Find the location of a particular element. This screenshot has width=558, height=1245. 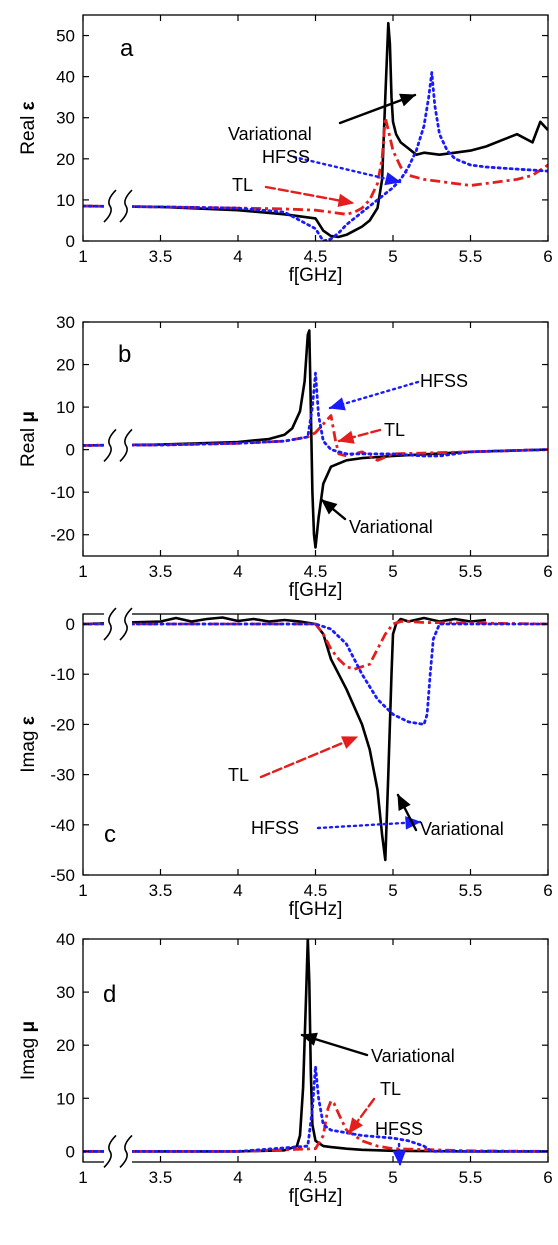

y-axis-label: Real ε is located at coordinates (28, 127).